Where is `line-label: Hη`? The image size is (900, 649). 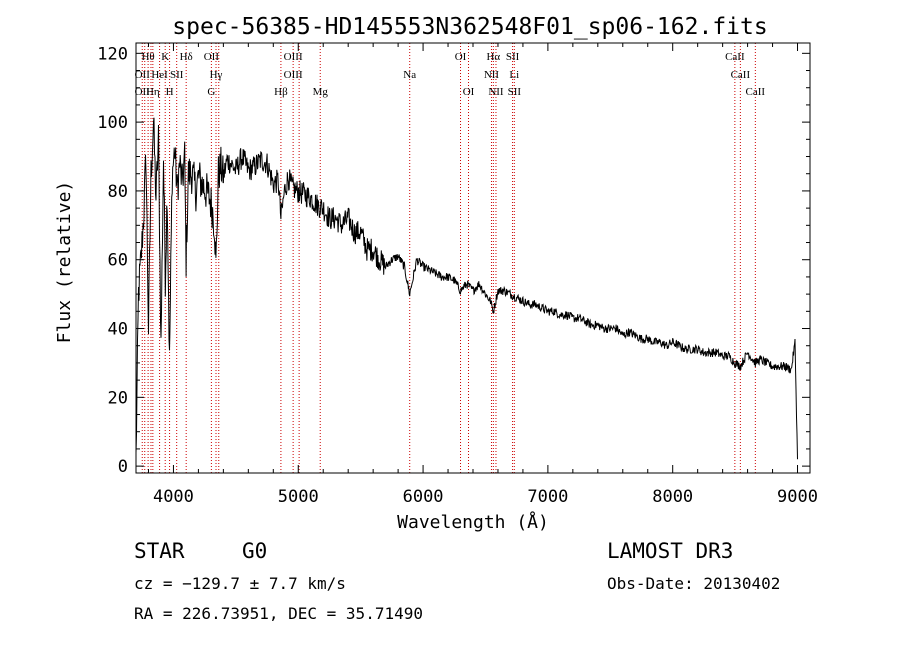
line-label: Hη is located at coordinates (153, 92).